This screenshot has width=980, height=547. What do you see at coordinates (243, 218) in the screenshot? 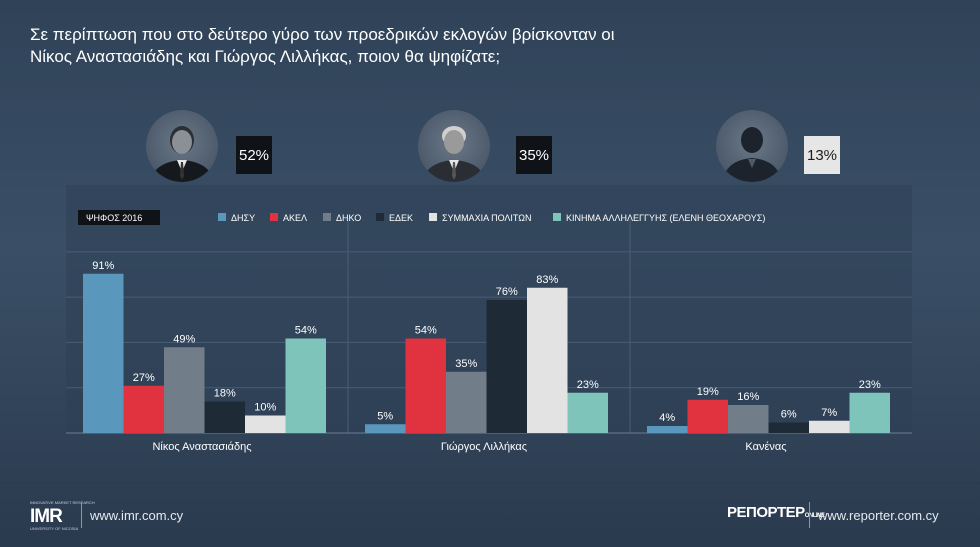
I see `legend-entry-0: ΔΗΣΥ` at bounding box center [243, 218].